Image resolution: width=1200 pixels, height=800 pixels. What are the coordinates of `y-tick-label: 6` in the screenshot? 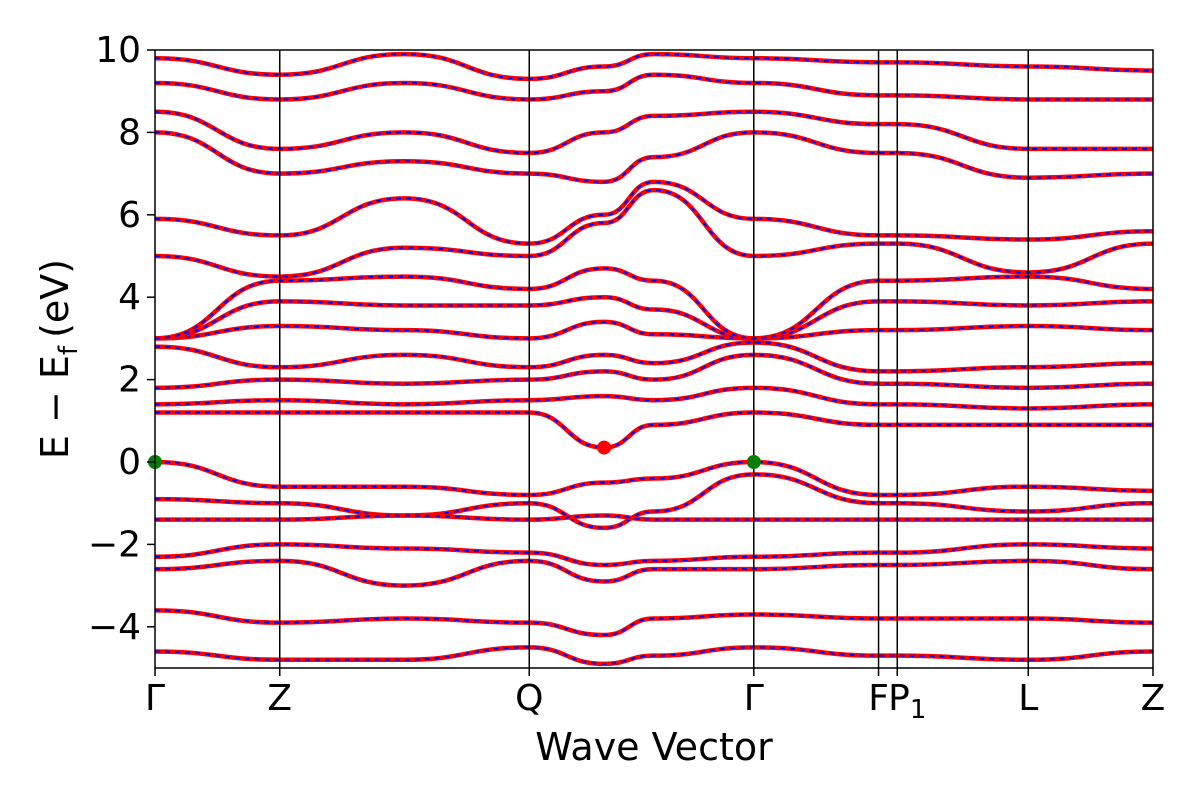 It's located at (129, 215).